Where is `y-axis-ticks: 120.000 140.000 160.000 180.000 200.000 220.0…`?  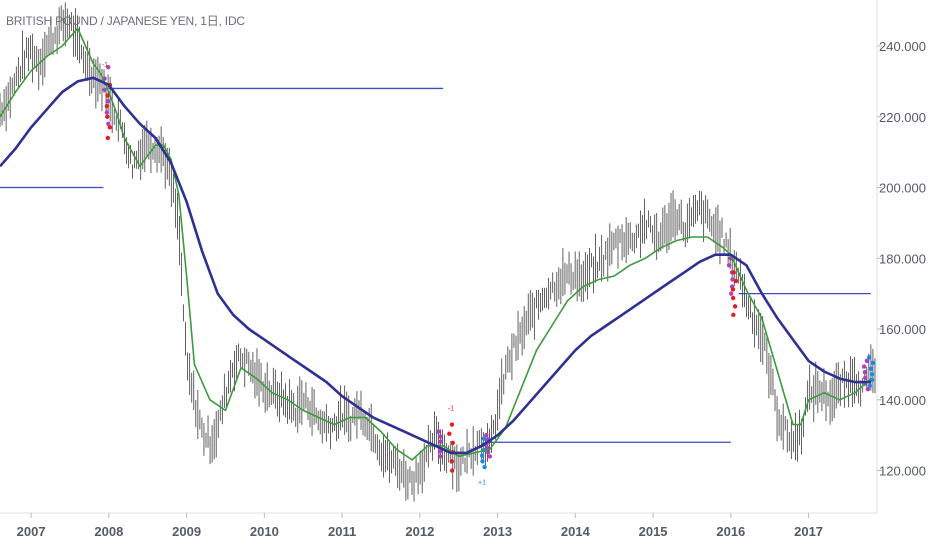
y-axis-ticks: 120.000 140.000 160.000 180.000 200.000 220.0… is located at coordinates (901, 259).